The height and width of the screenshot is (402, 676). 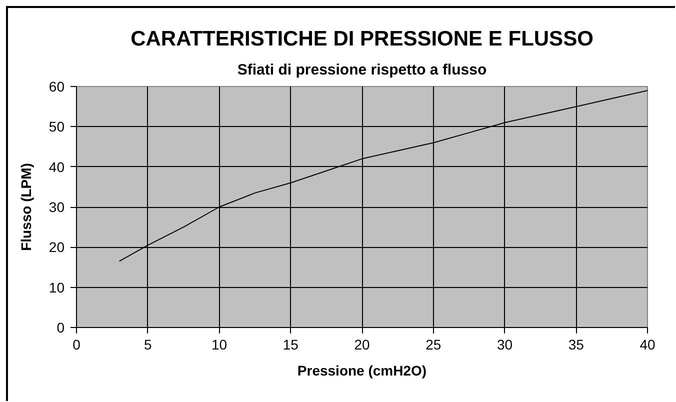 What do you see at coordinates (362, 39) in the screenshot?
I see `chart-title: CARATTERISTICHE DI PRESSIONE E FLUSSO` at bounding box center [362, 39].